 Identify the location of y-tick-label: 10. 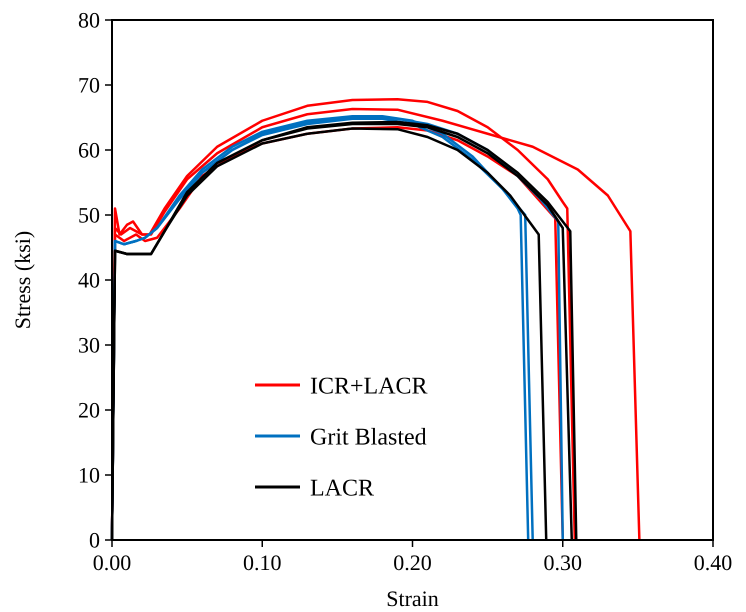
(89, 475).